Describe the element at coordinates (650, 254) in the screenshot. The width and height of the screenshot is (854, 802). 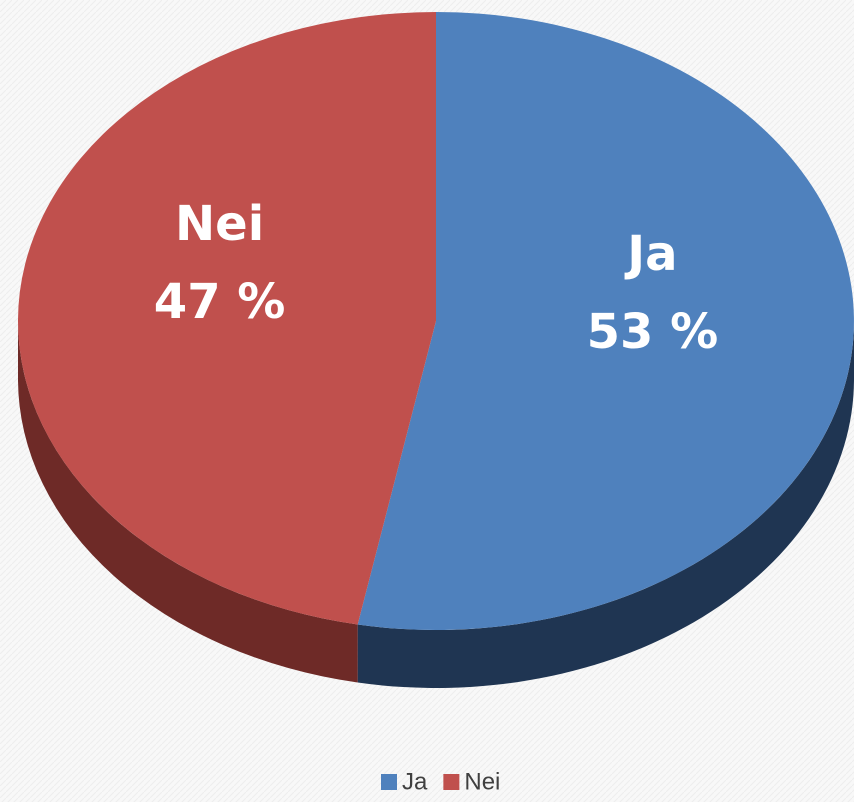
I see `data-label-name: Ja` at that location.